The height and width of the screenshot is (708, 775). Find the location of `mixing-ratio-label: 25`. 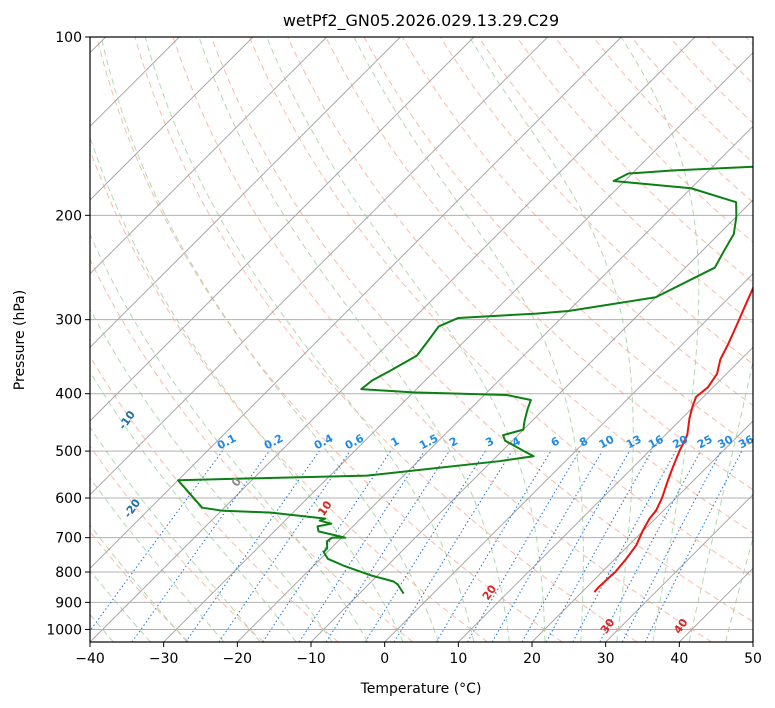

mixing-ratio-label: 25 is located at coordinates (705, 442).